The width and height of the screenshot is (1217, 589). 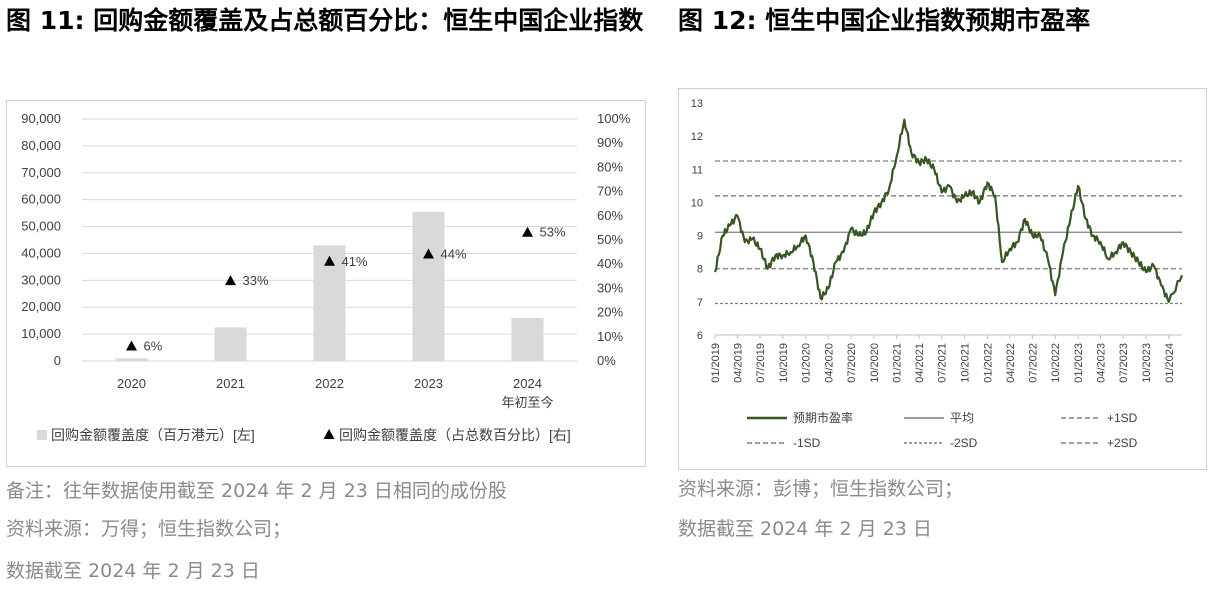 What do you see at coordinates (875, 363) in the screenshot?
I see `x-tick-label: 10/2020` at bounding box center [875, 363].